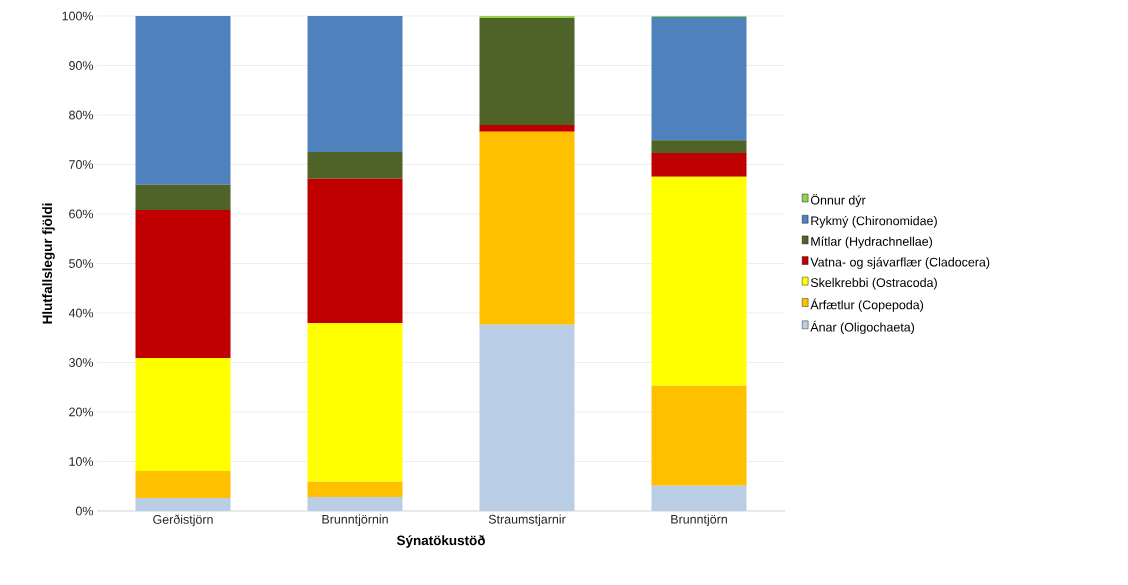 Image resolution: width=1128 pixels, height=585 pixels. I want to click on legend-label: Ánar (Oligochaeta), so click(862, 327).